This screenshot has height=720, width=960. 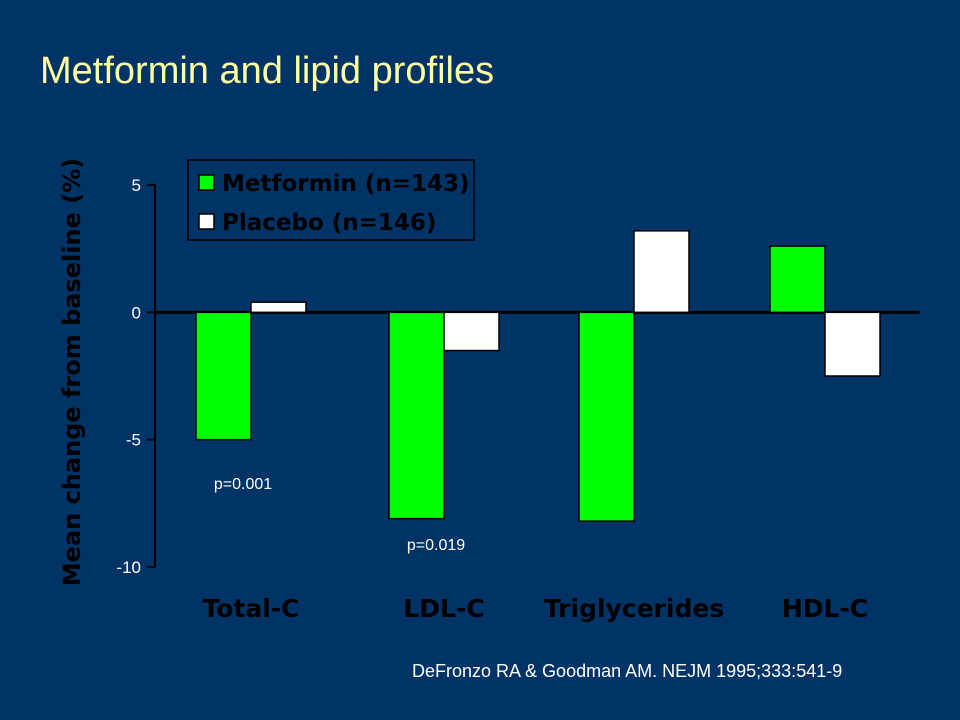 What do you see at coordinates (852, 344) in the screenshot?
I see `bar-placebo-hdlc` at bounding box center [852, 344].